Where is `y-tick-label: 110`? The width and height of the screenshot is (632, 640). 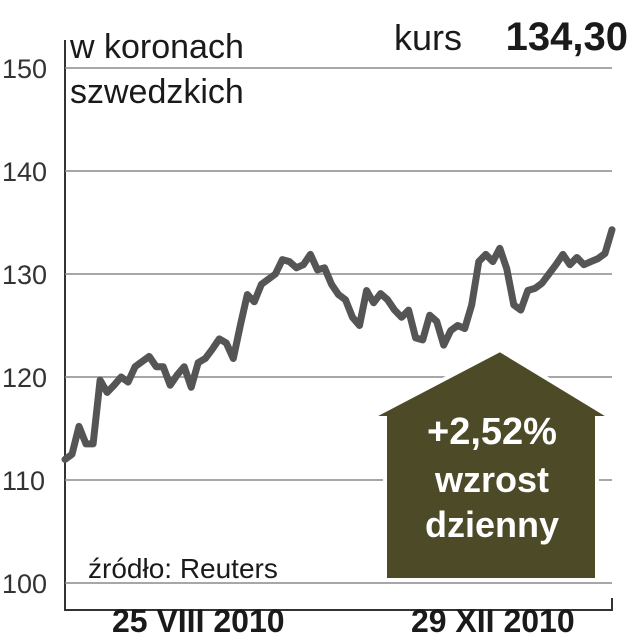 y-tick-label: 110 is located at coordinates (23, 481).